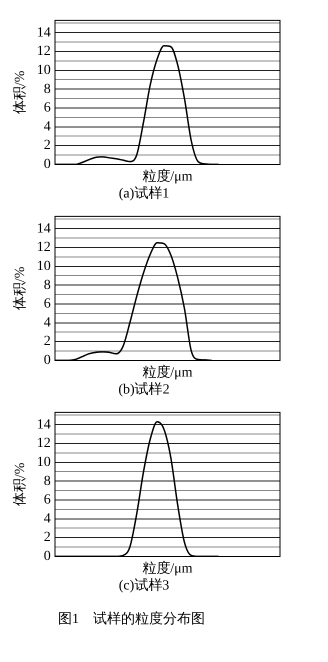  What do you see at coordinates (131, 619) in the screenshot?
I see `caption: 图1 试样的粒度分布图` at bounding box center [131, 619].